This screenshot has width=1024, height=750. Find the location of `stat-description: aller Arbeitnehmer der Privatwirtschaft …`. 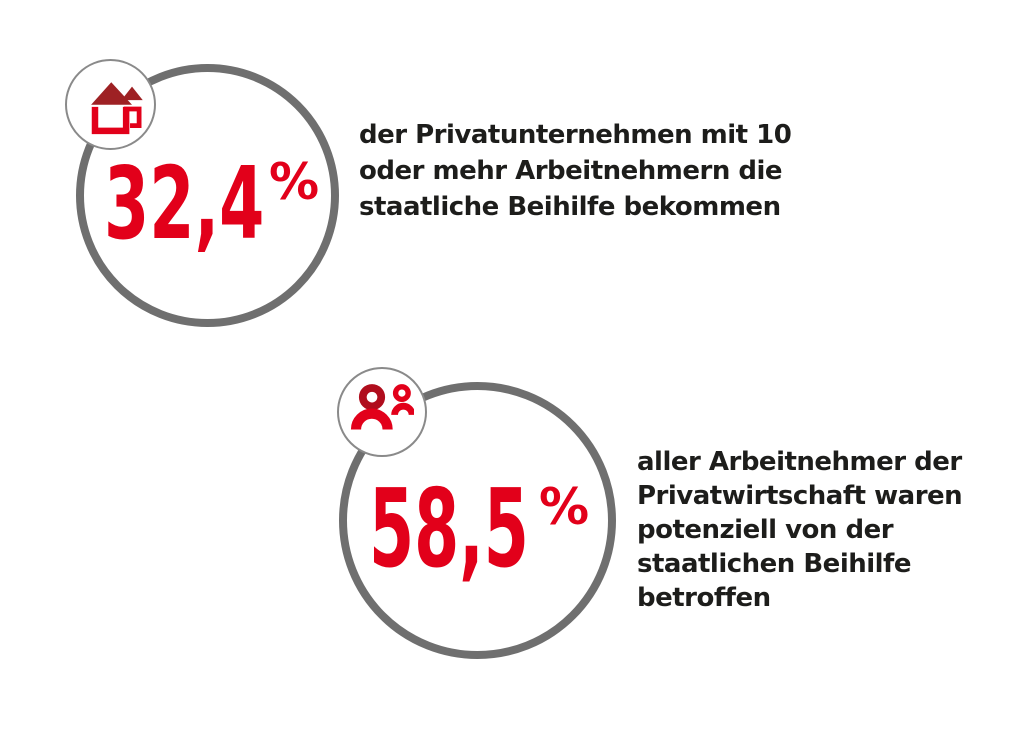

stat-description: aller Arbeitnehmer der Privatwirtschaft … is located at coordinates (800, 530).